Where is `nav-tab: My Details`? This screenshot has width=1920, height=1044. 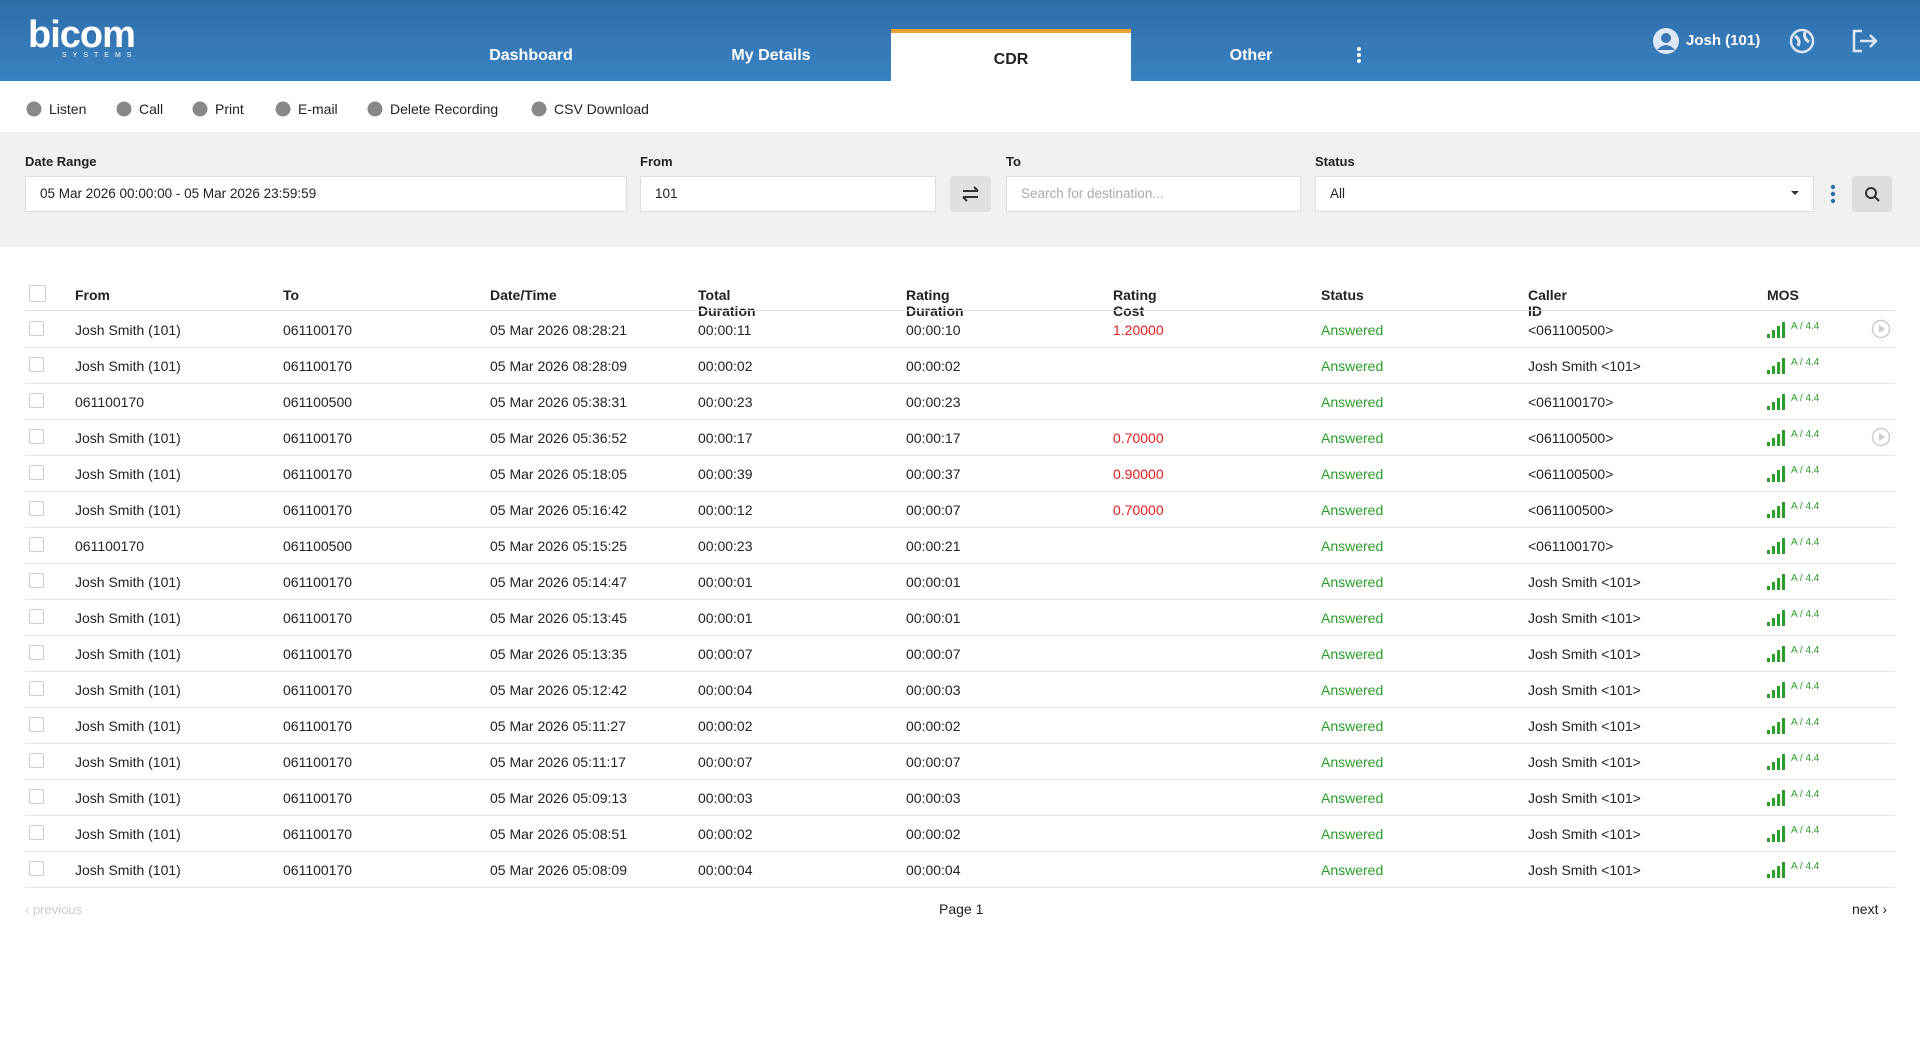
nav-tab: My Details is located at coordinates (771, 55).